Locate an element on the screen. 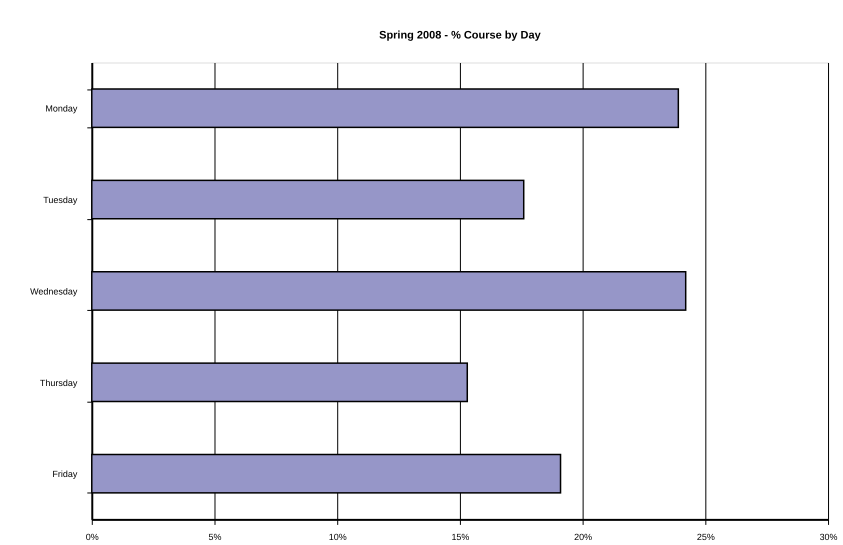  y-tick-label: Tuesday is located at coordinates (60, 200).